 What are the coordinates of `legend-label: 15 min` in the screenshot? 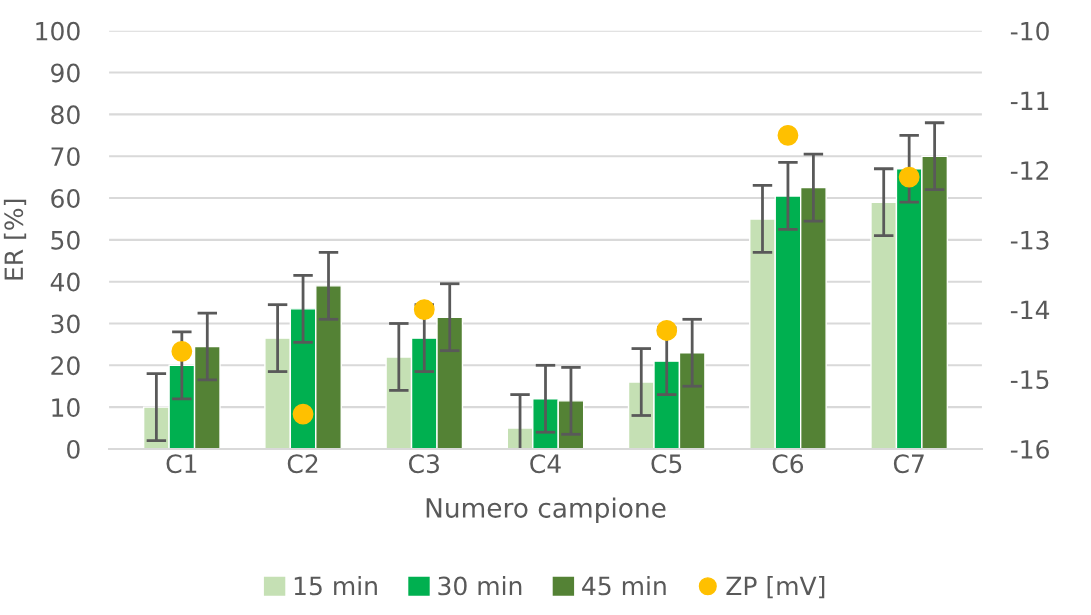 It's located at (335, 586).